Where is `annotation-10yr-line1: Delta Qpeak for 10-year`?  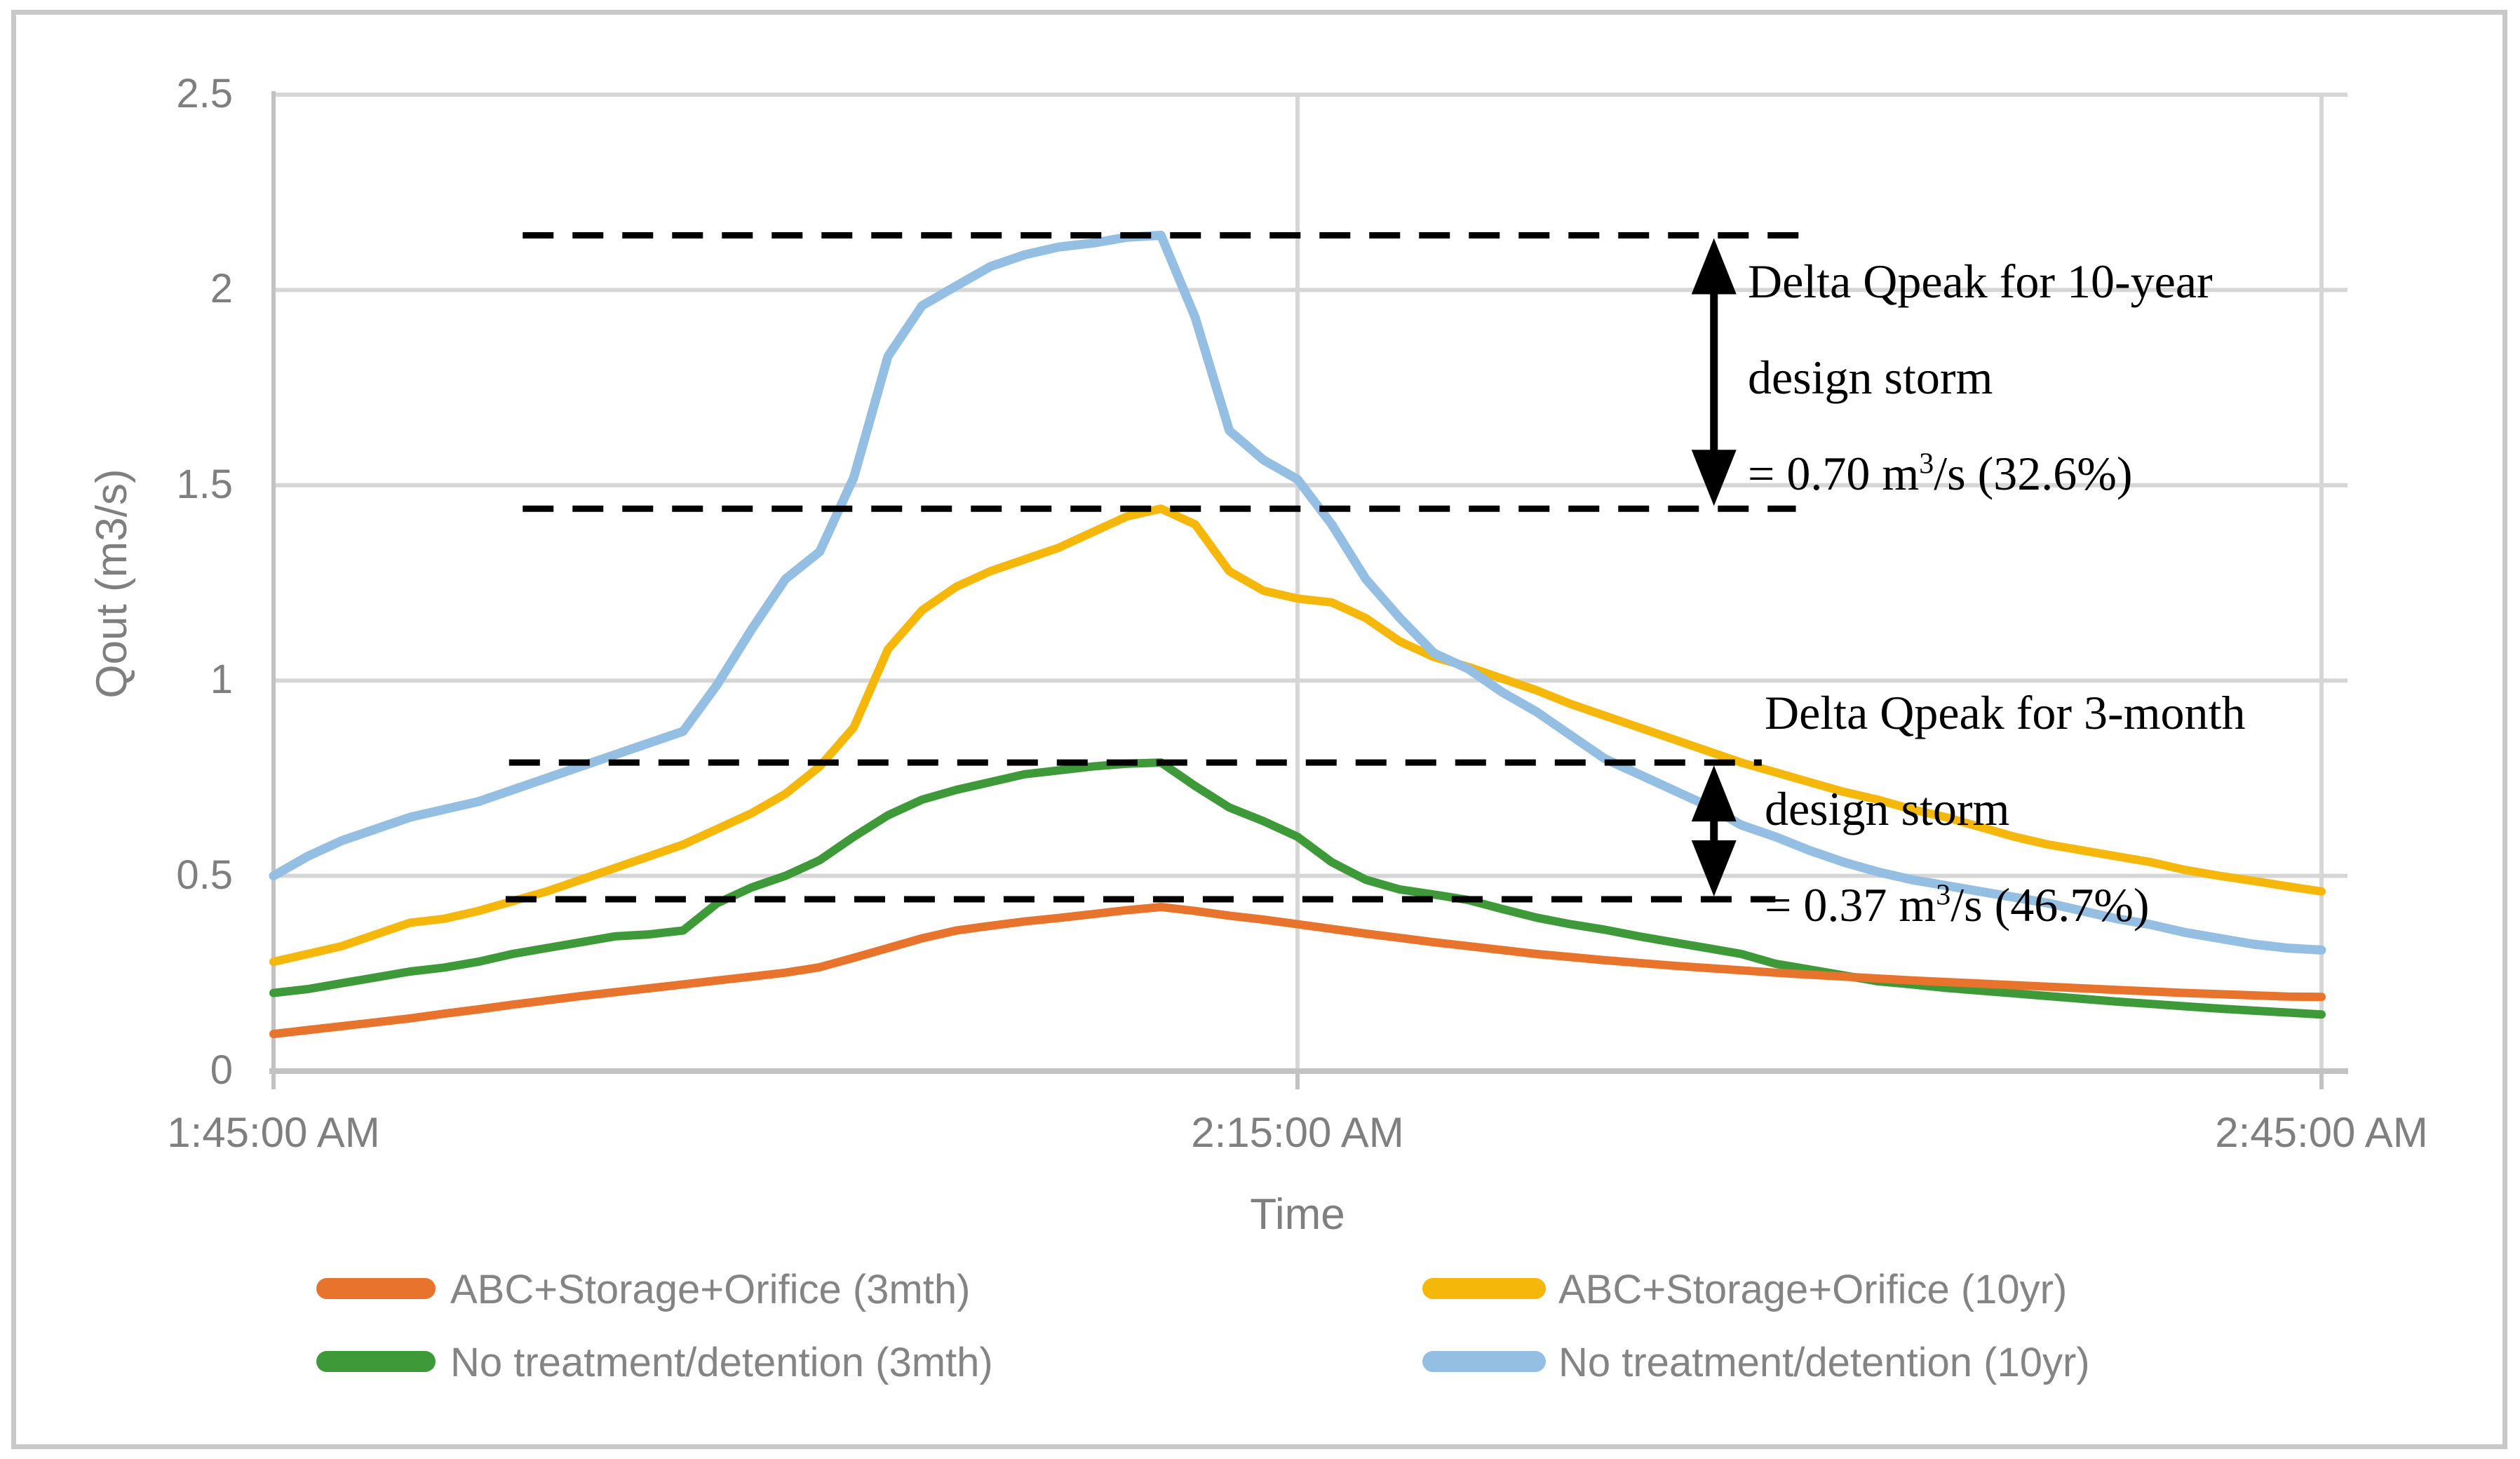
annotation-10yr-line1: Delta Qpeak for 10-year is located at coordinates (1980, 281).